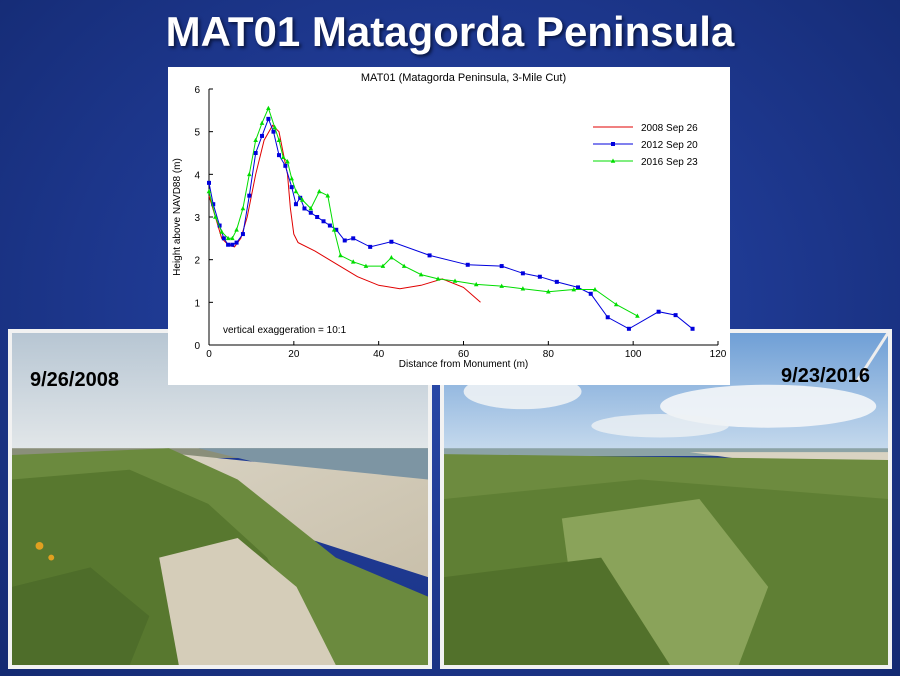  Describe the element at coordinates (379, 354) in the screenshot. I see `x-tick-label: 40` at that location.